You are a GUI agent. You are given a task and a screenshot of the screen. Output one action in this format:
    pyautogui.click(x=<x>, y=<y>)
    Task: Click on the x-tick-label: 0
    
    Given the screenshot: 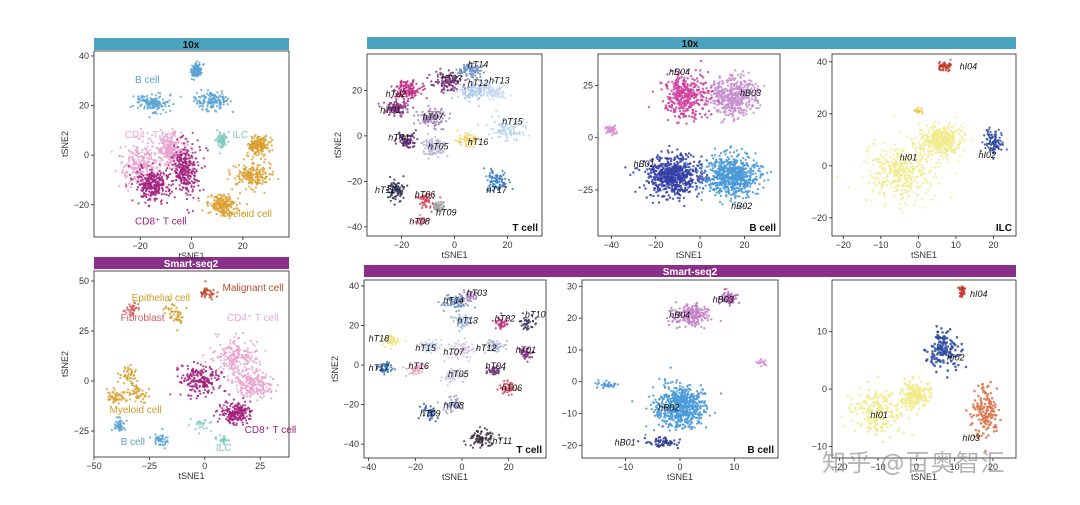 What is the action you would take?
    pyautogui.click(x=191, y=246)
    